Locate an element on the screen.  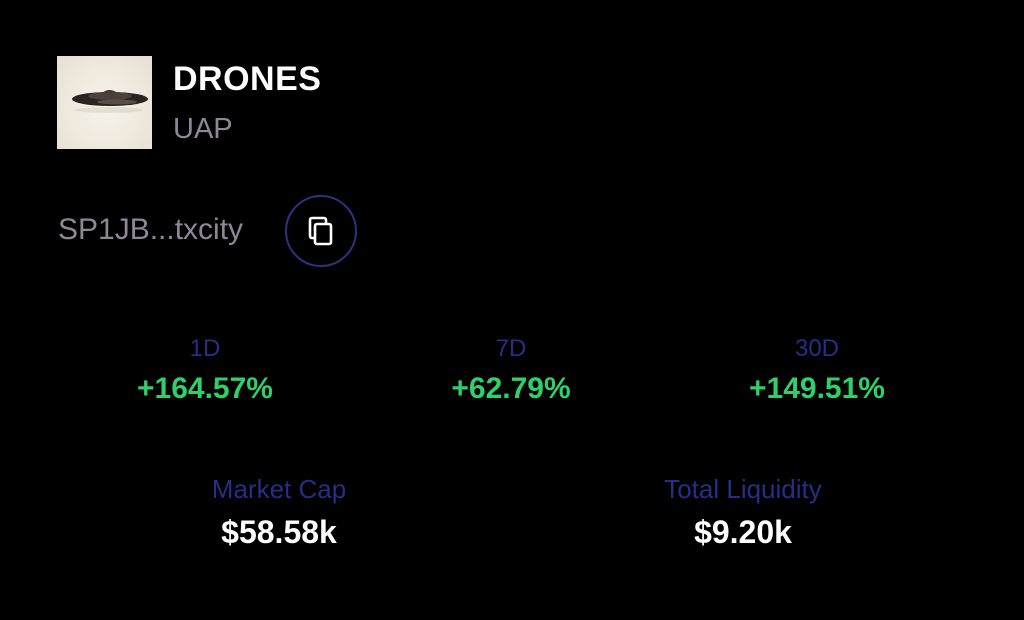
market-cap-label: Market Cap is located at coordinates (279, 489).